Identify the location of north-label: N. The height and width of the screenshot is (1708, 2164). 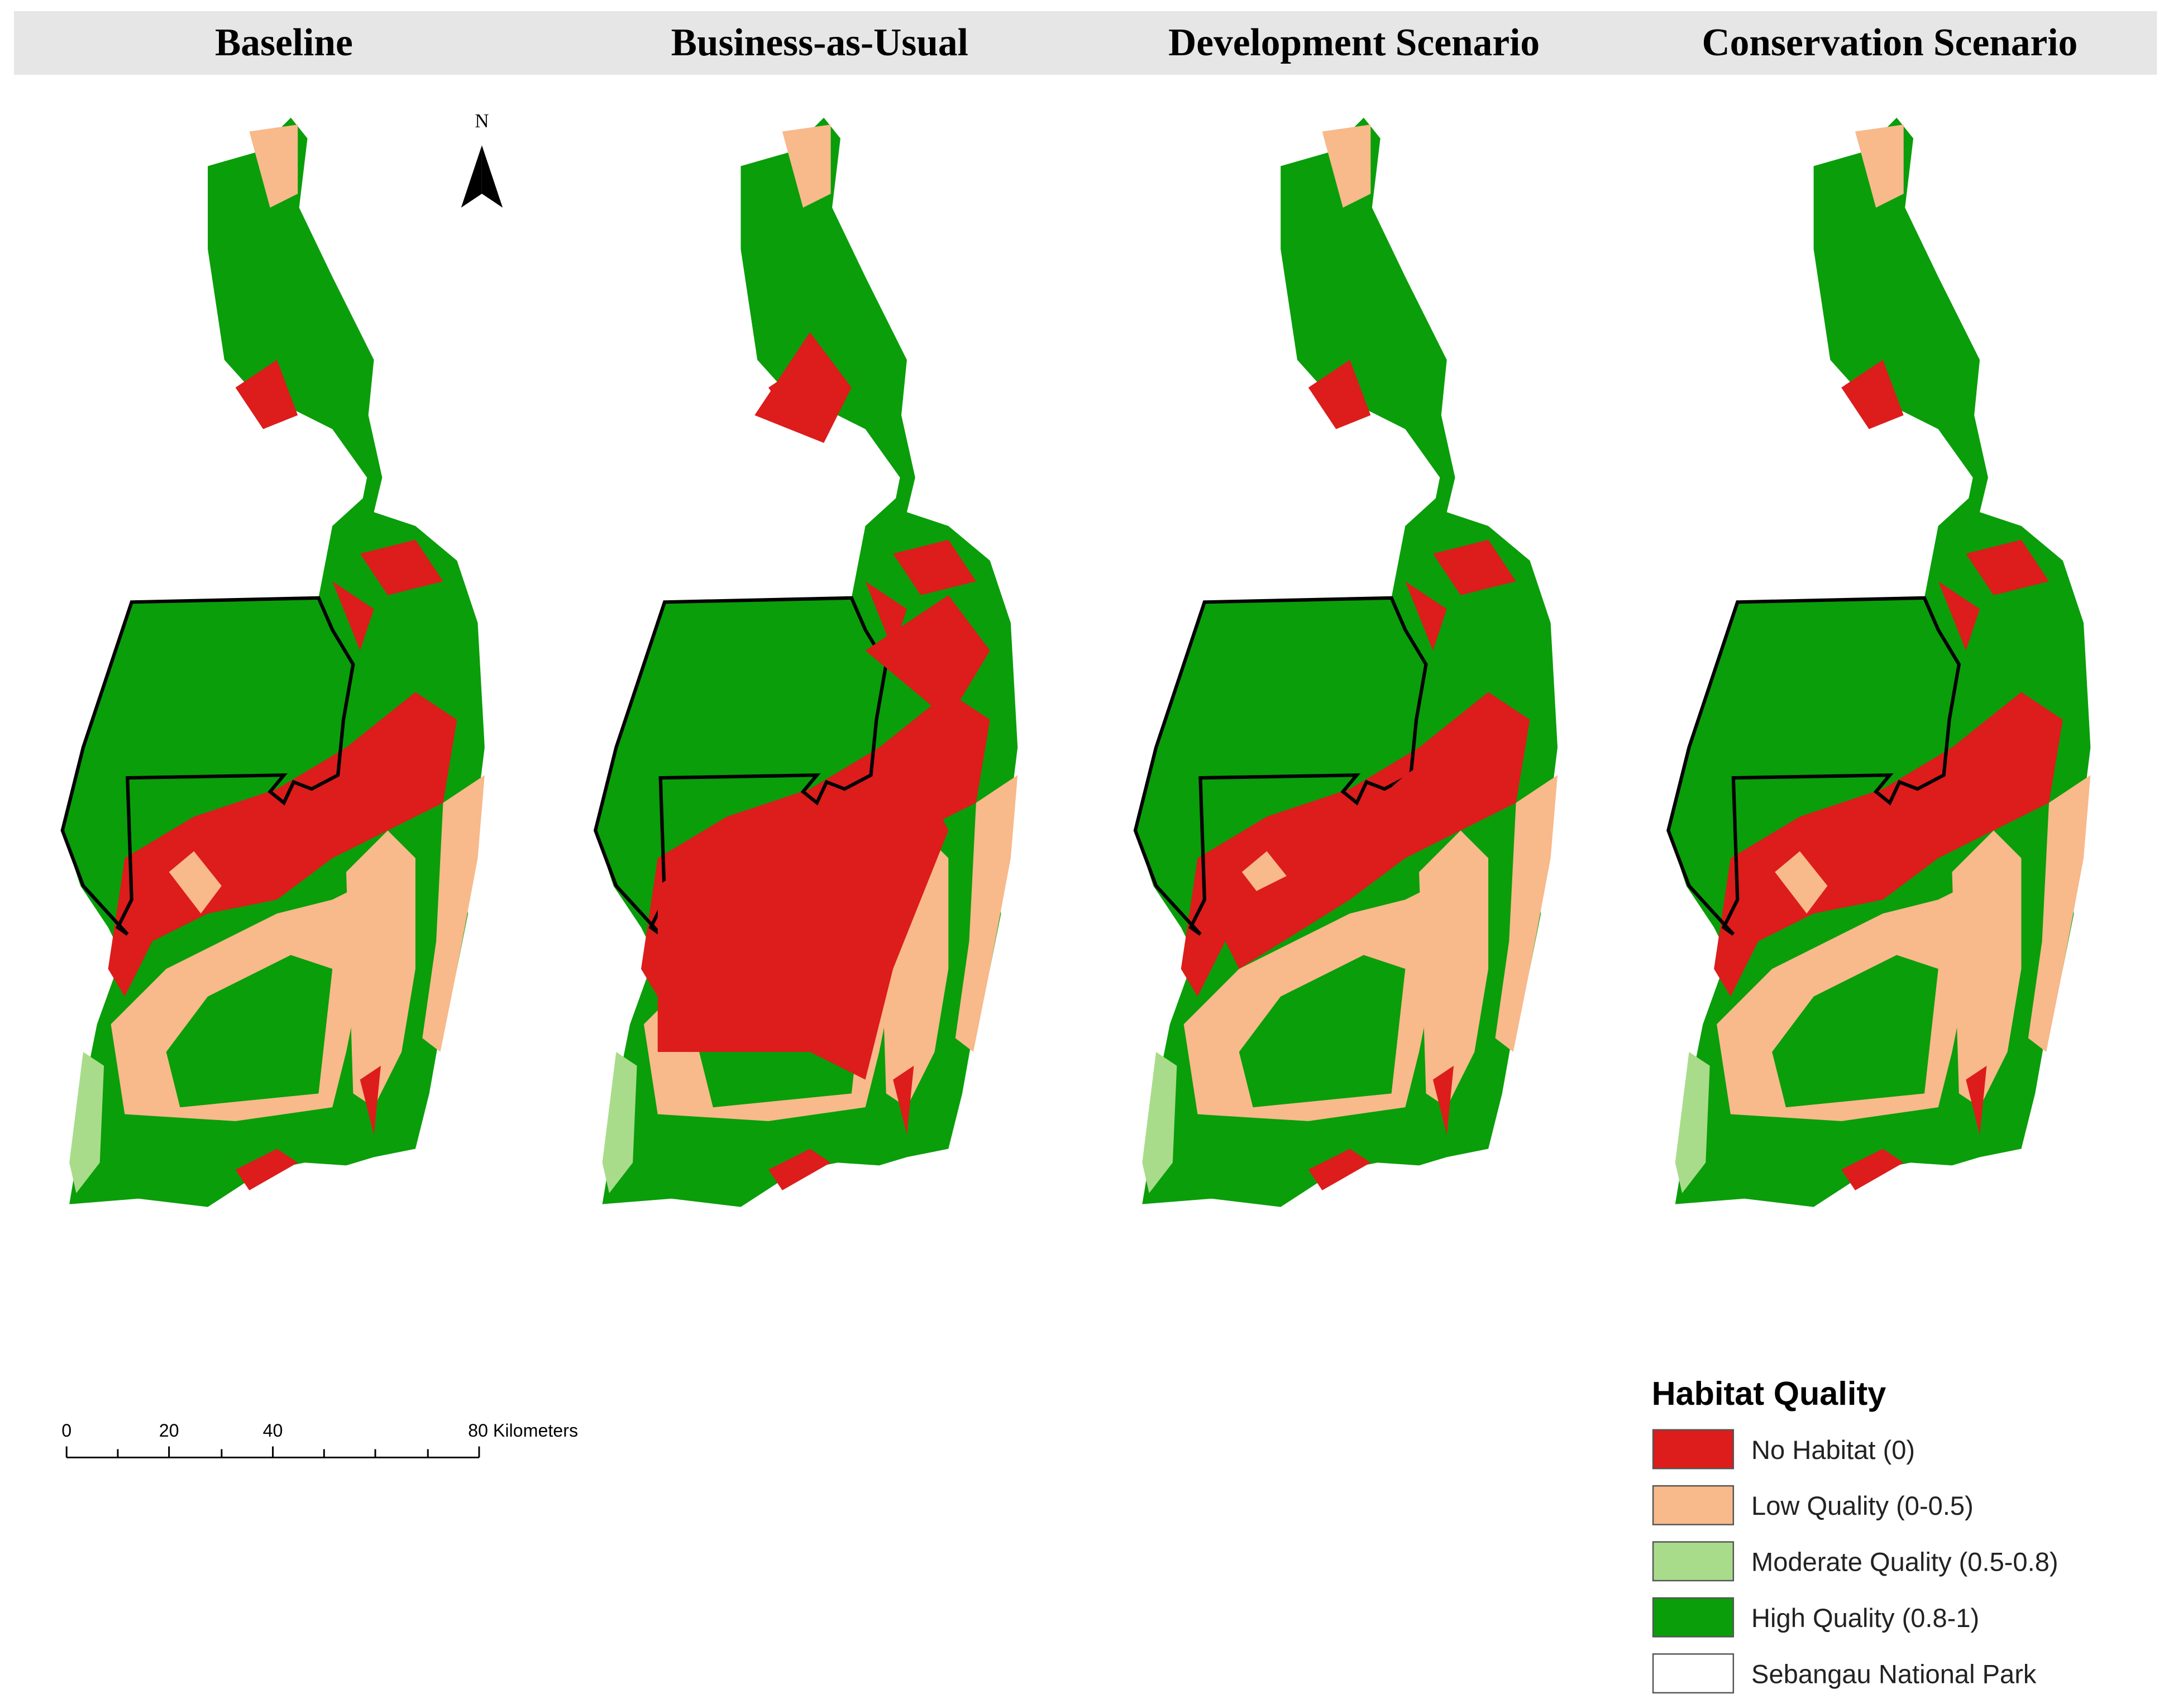
(482, 121).